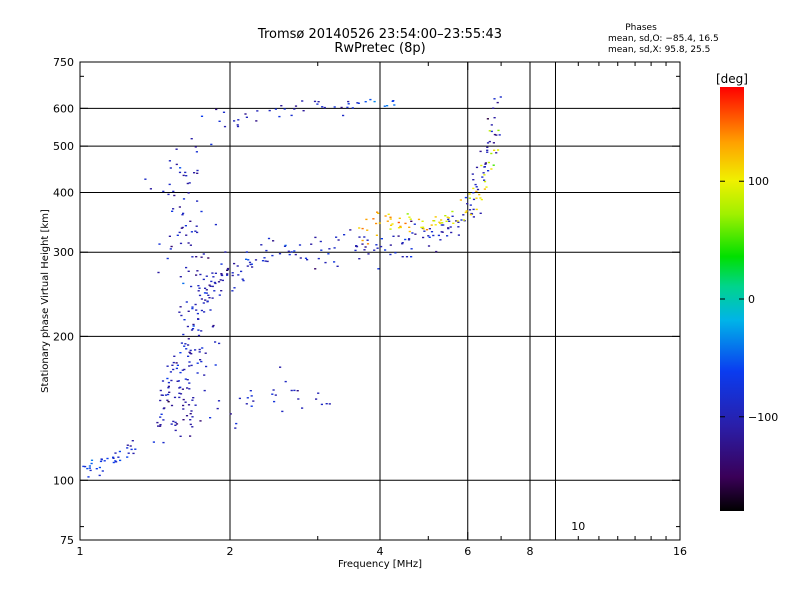 Image resolution: width=800 pixels, height=600 pixels. What do you see at coordinates (749, 299) in the screenshot?
I see `colorbar-ticks: 100 0 −100` at bounding box center [749, 299].